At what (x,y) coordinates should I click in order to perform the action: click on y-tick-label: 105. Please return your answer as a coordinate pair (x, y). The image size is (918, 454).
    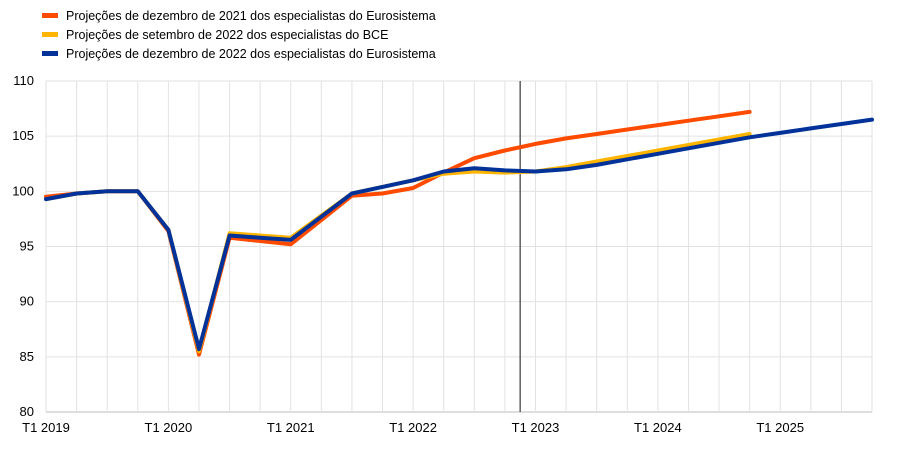
    Looking at the image, I should click on (23, 135).